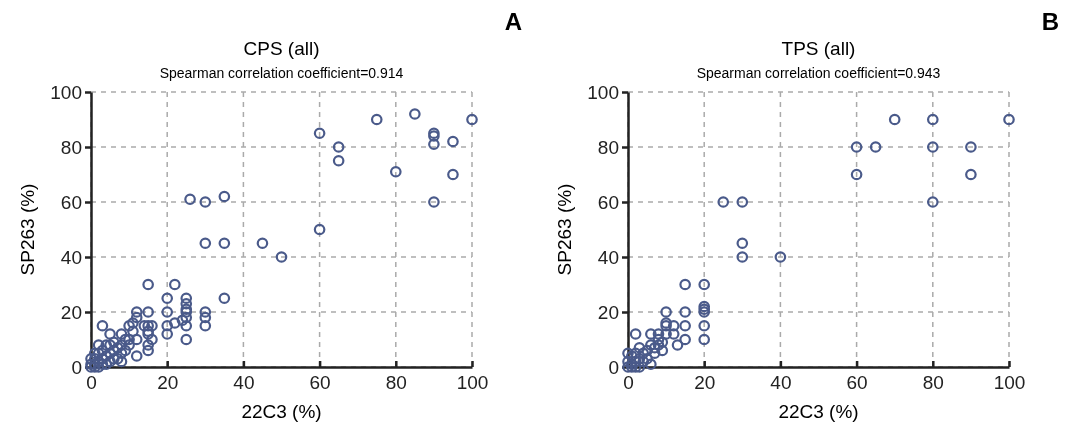 Image resolution: width=1074 pixels, height=433 pixels. What do you see at coordinates (818, 73) in the screenshot?
I see `chart-subtitle: Spearman correlation coefficient=0.943` at bounding box center [818, 73].